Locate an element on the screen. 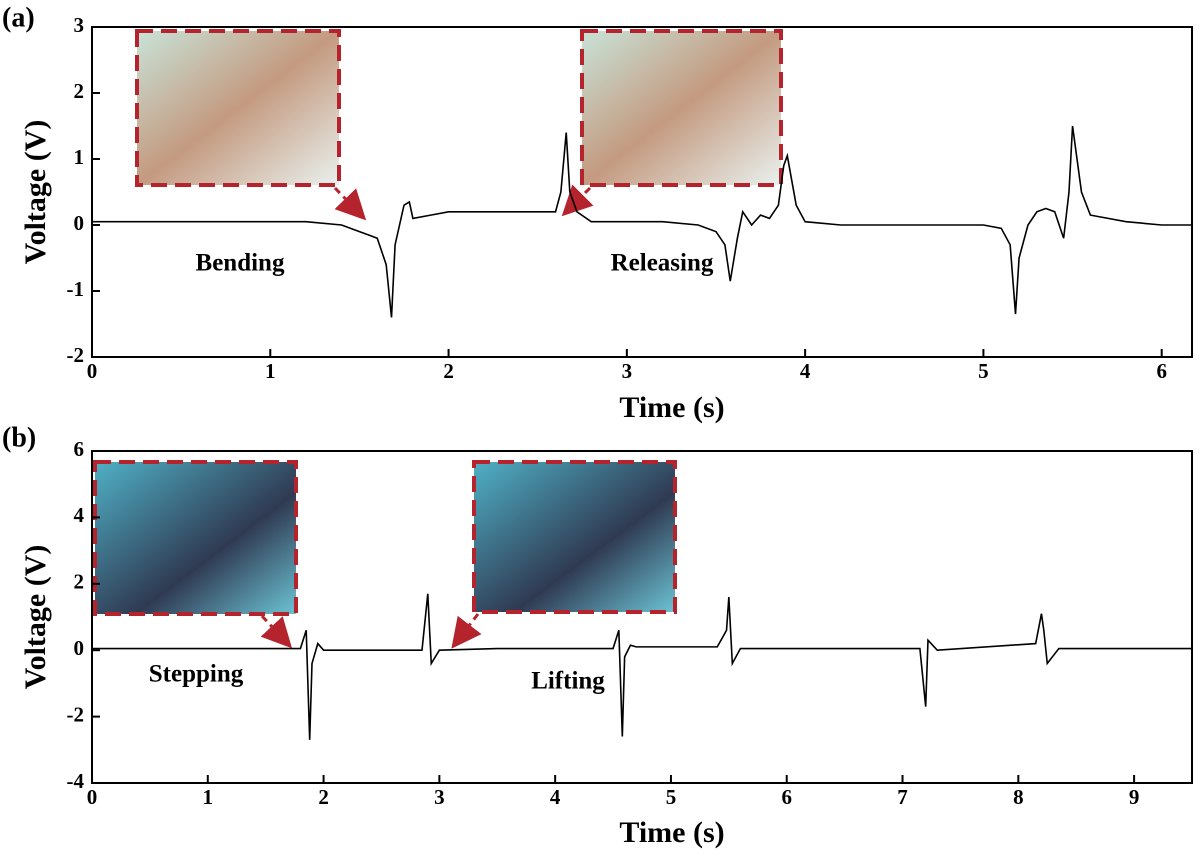 The image size is (1200, 863). y-tick-label: -4 is located at coordinates (76, 781).